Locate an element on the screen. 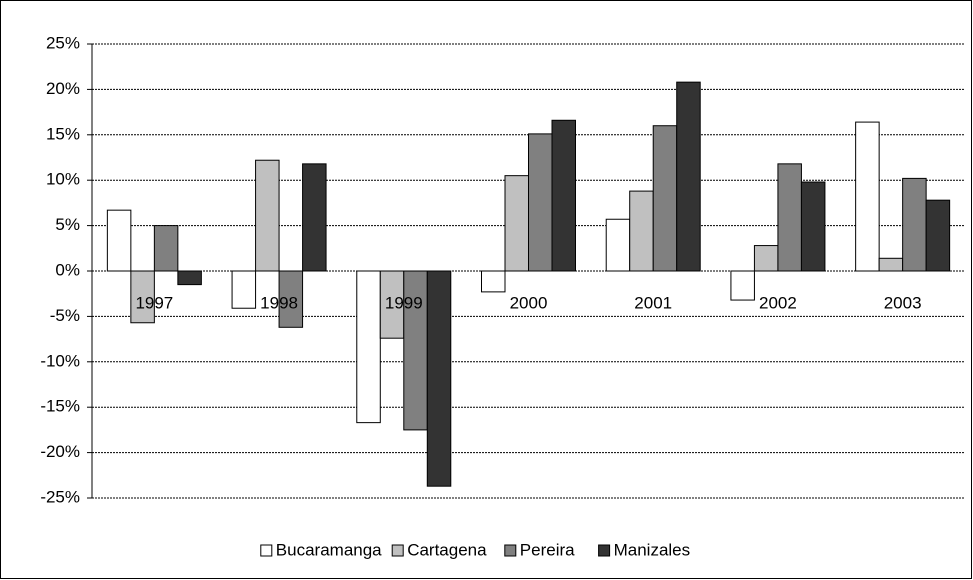 The image size is (973, 580). x-tick-label: 1997 is located at coordinates (154, 302).